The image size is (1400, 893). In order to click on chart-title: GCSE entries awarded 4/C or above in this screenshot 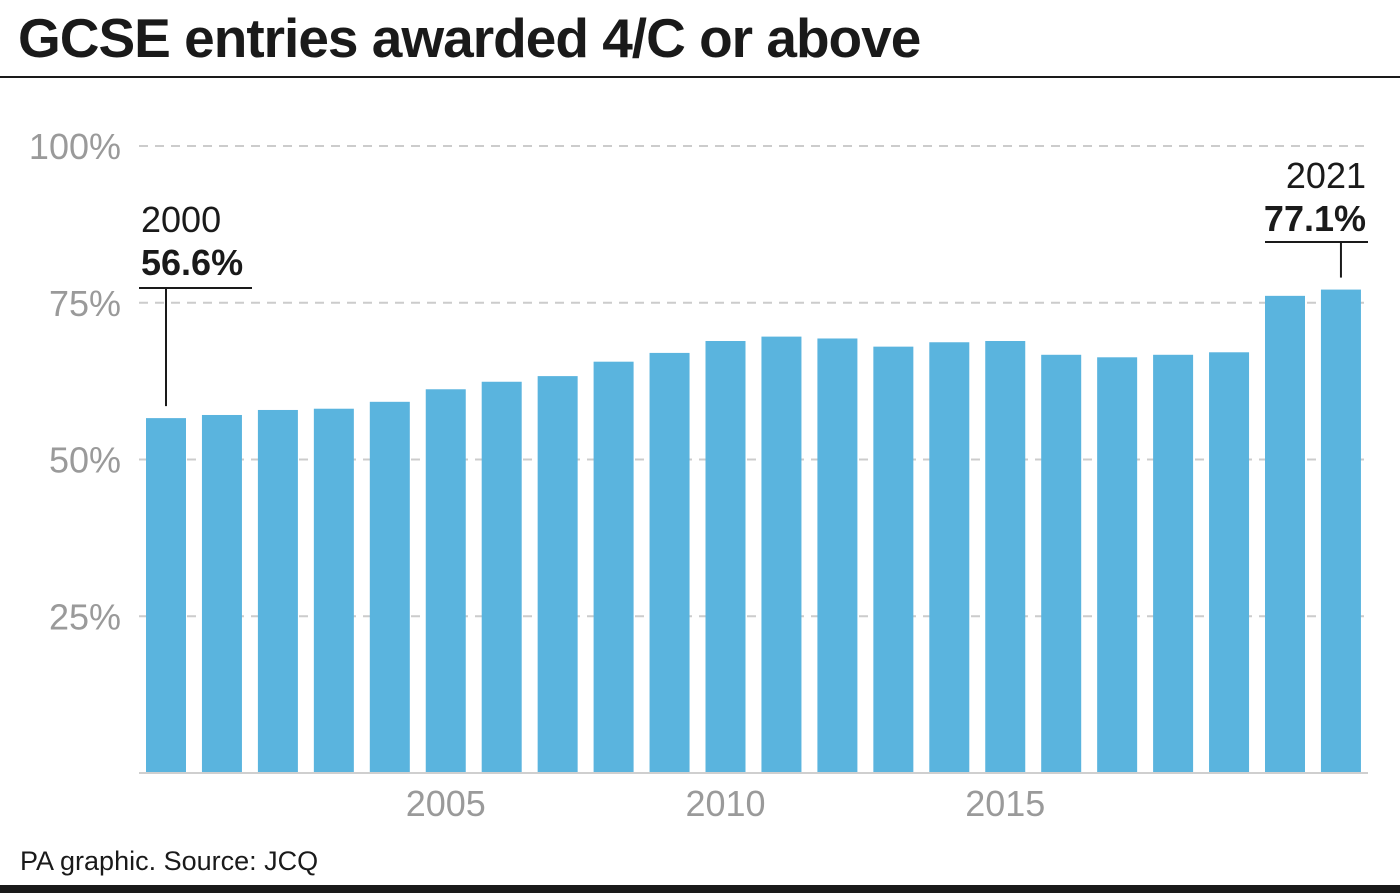, I will do `click(469, 38)`.